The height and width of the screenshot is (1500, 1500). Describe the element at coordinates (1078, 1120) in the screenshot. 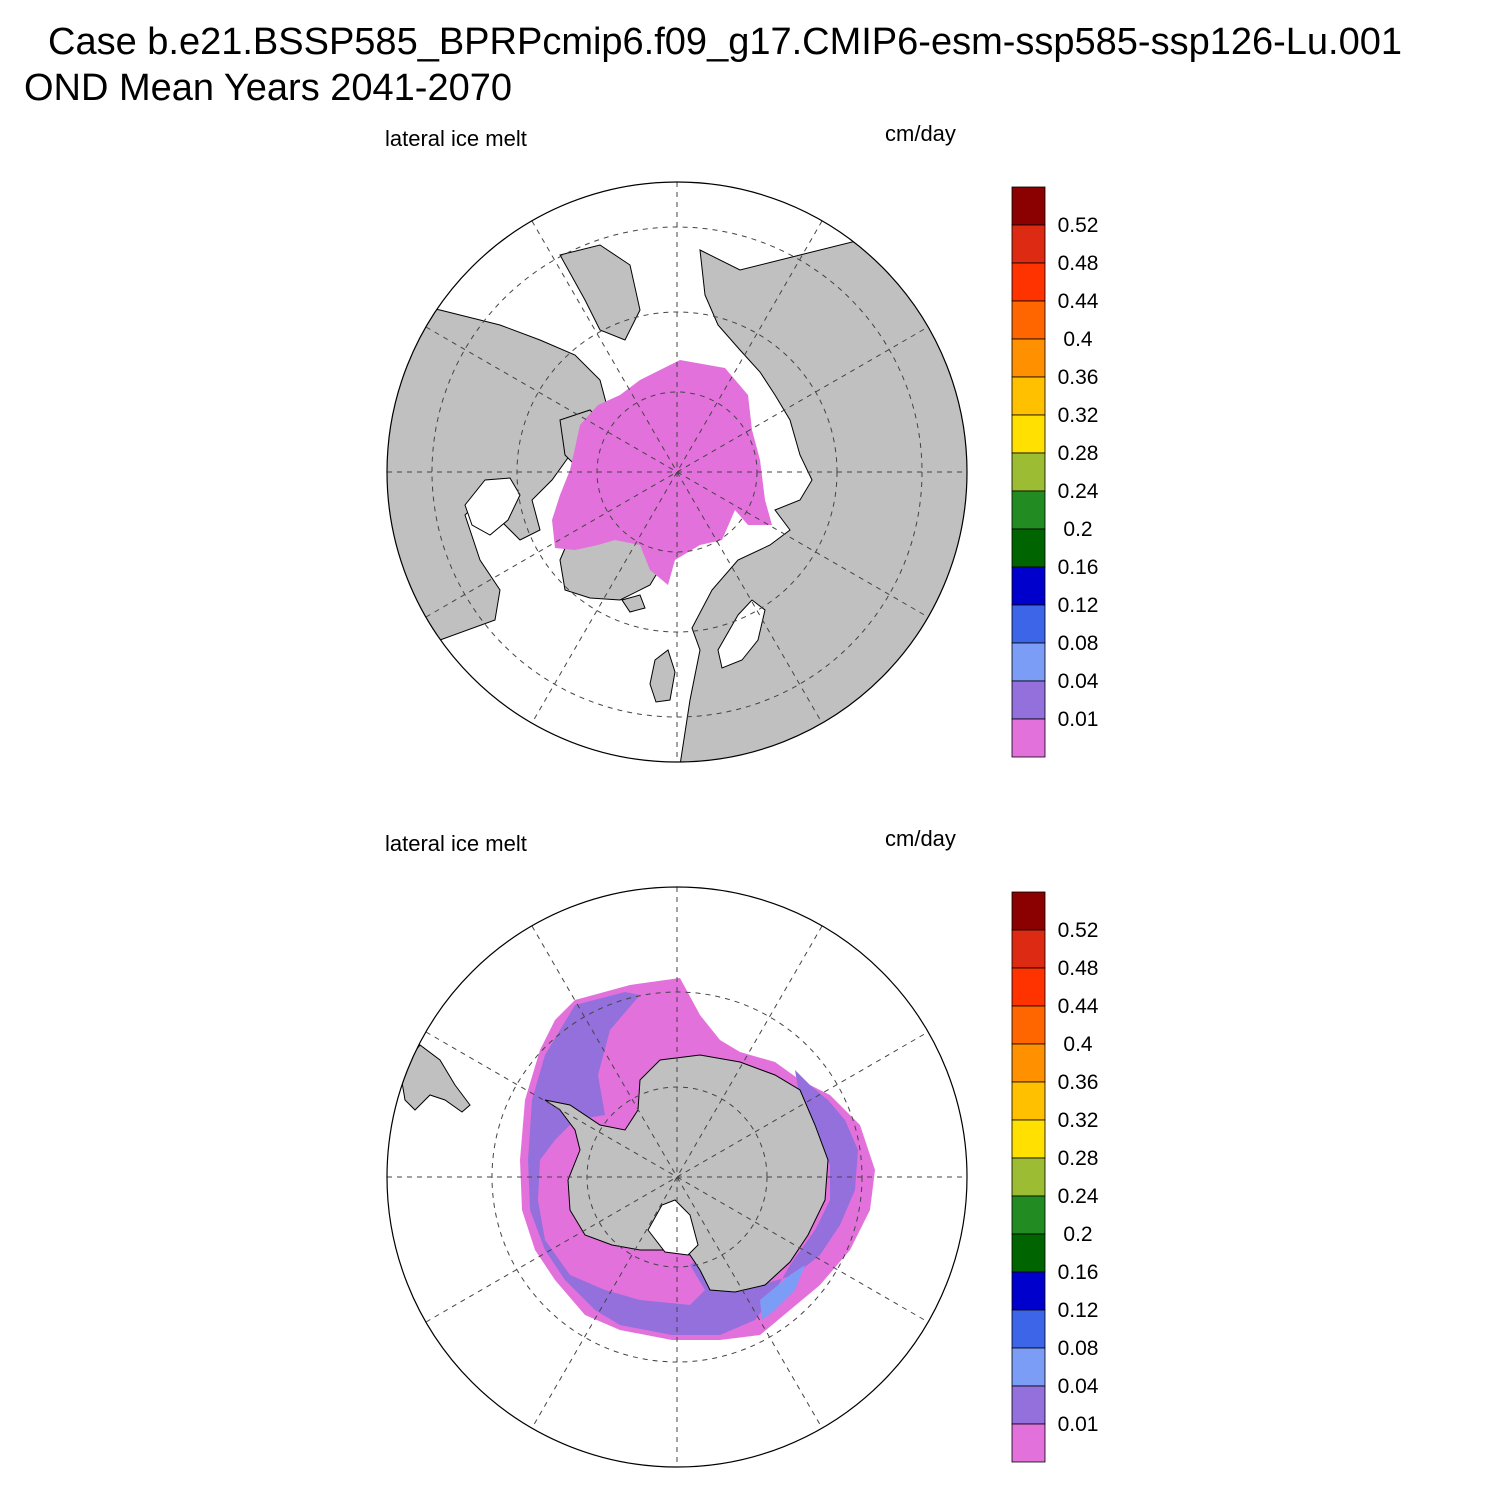

I see `south-colorbar-label: 0.32` at that location.